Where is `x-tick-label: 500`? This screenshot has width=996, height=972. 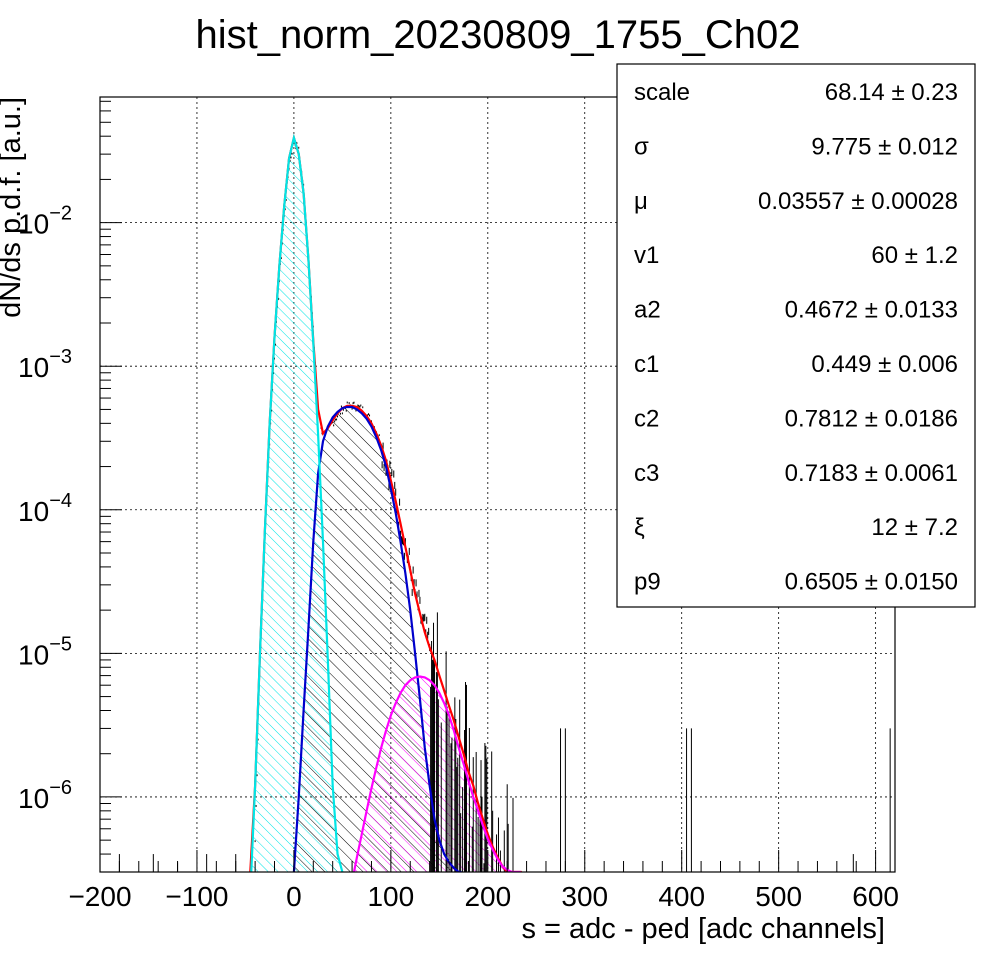
x-tick-label: 500 is located at coordinates (778, 896).